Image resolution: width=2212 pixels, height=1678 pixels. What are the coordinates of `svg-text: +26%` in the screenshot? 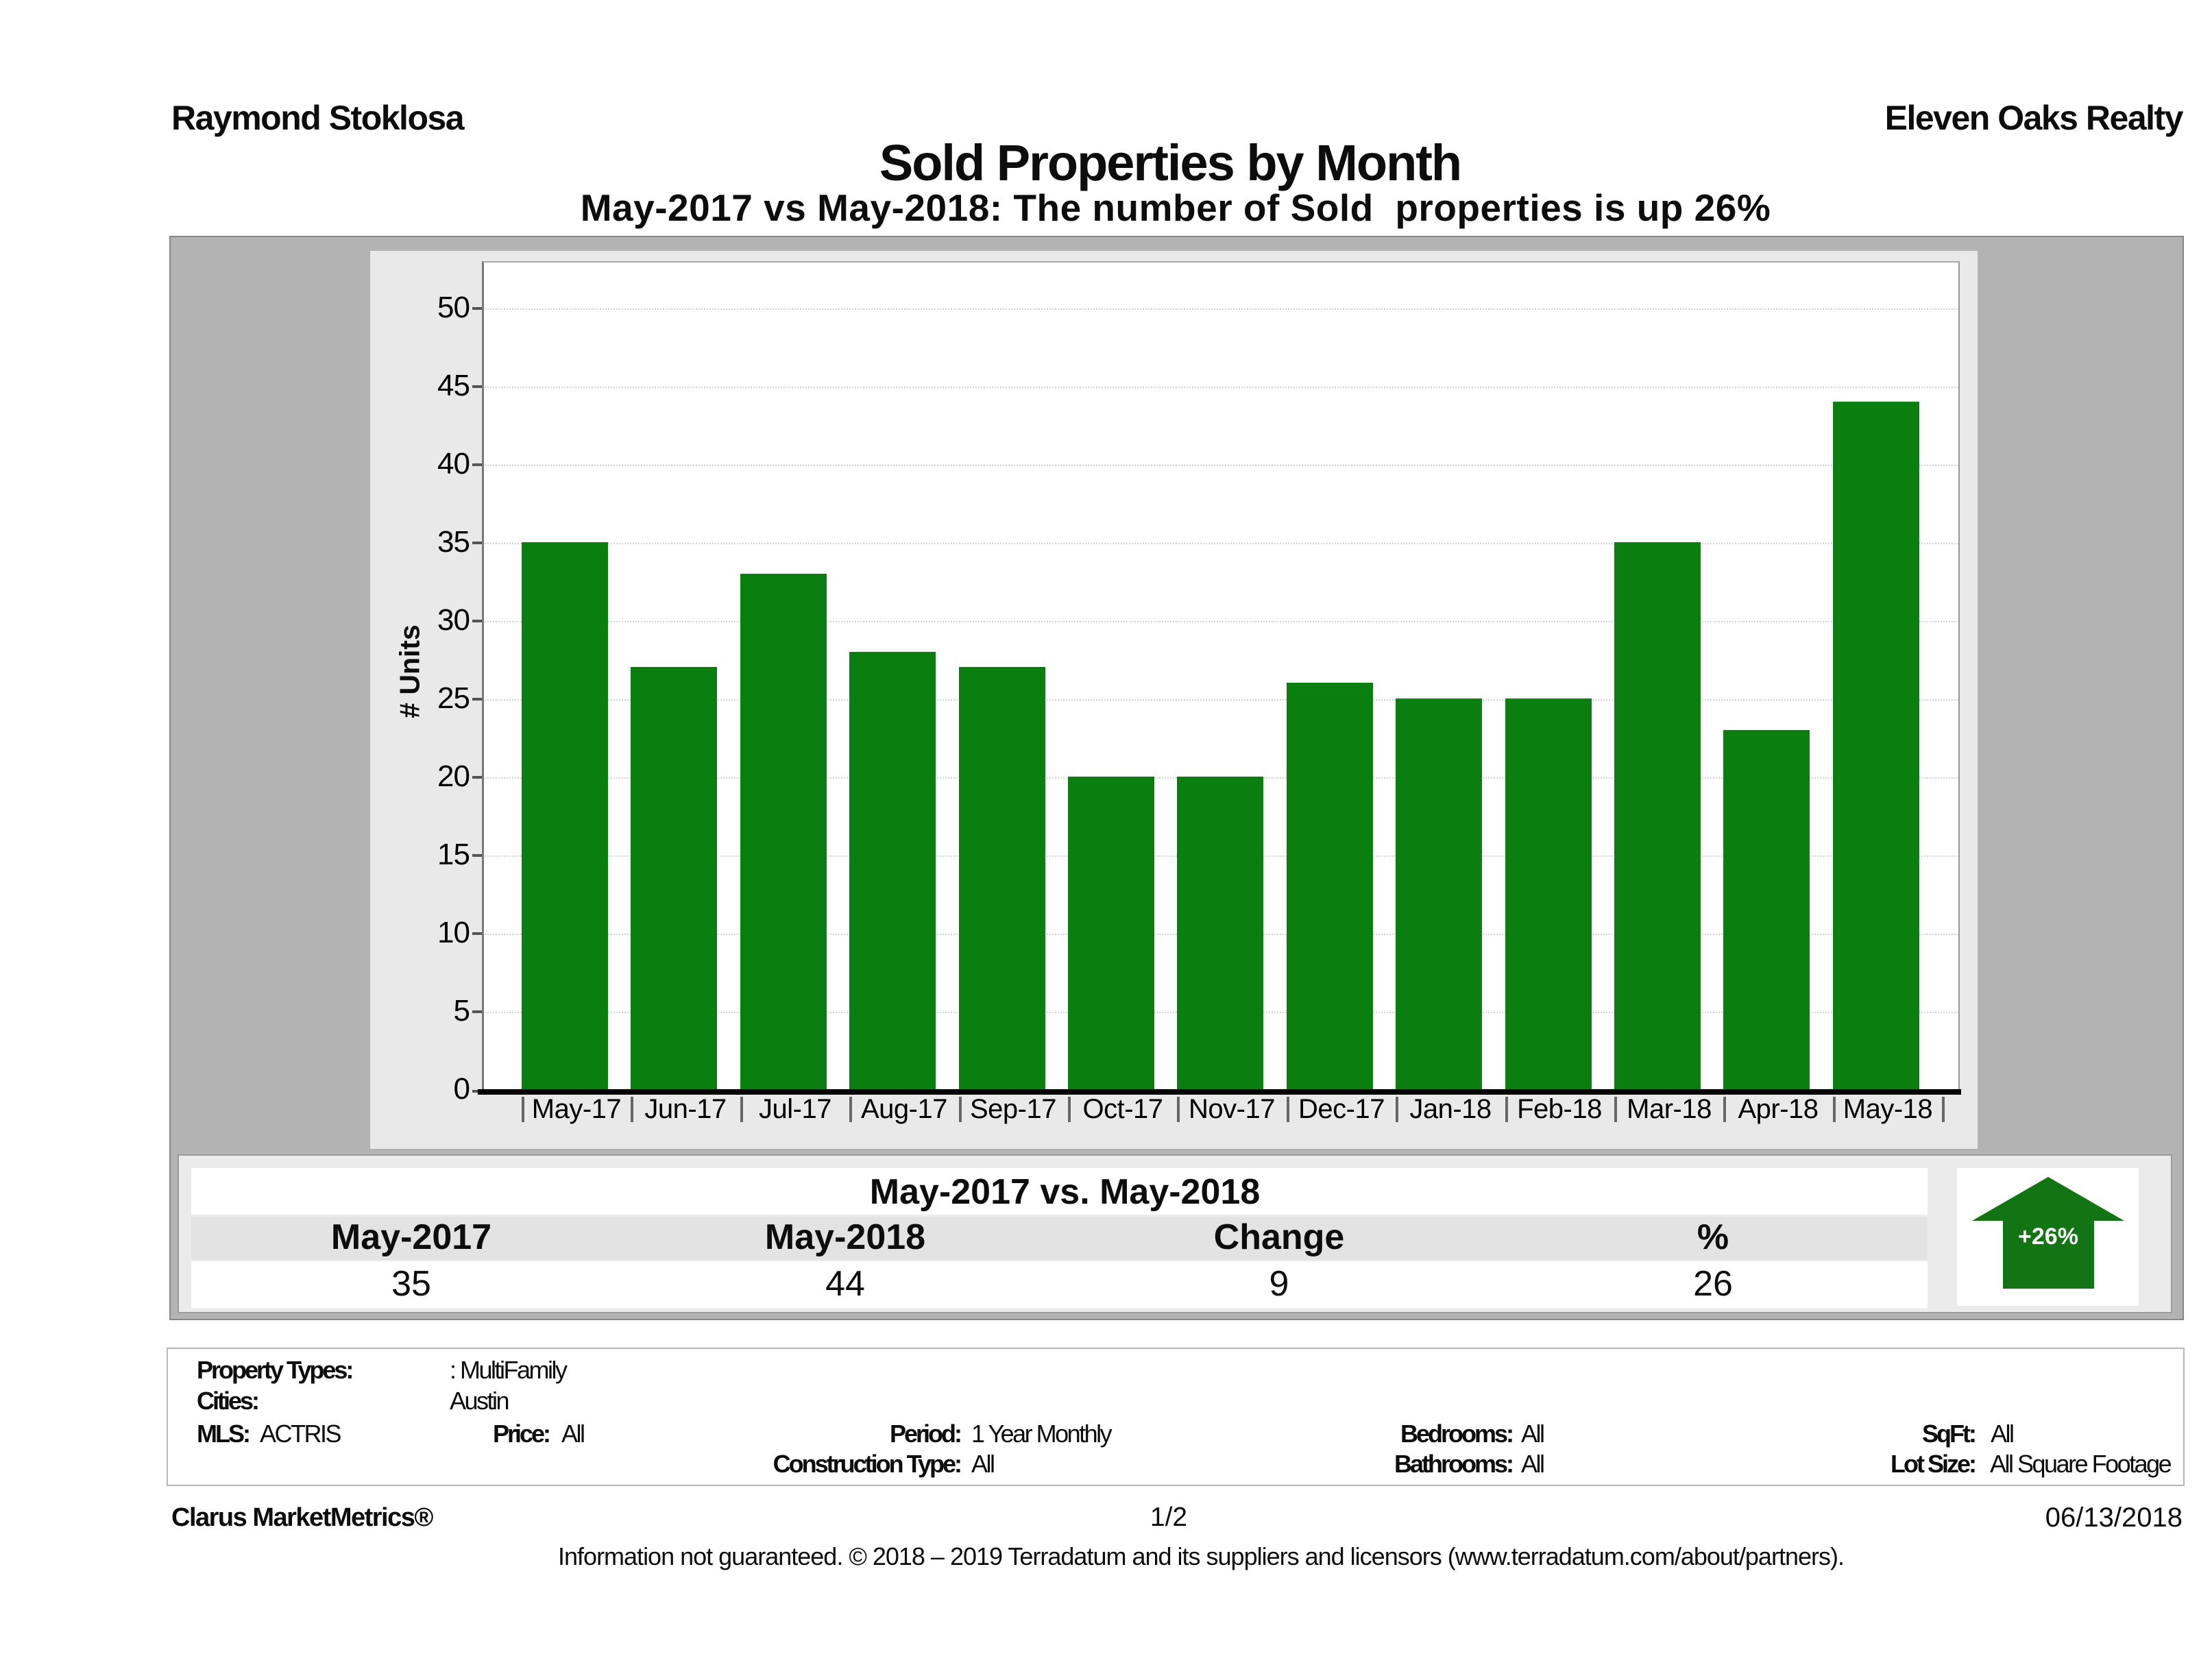 It's located at (2048, 1237).